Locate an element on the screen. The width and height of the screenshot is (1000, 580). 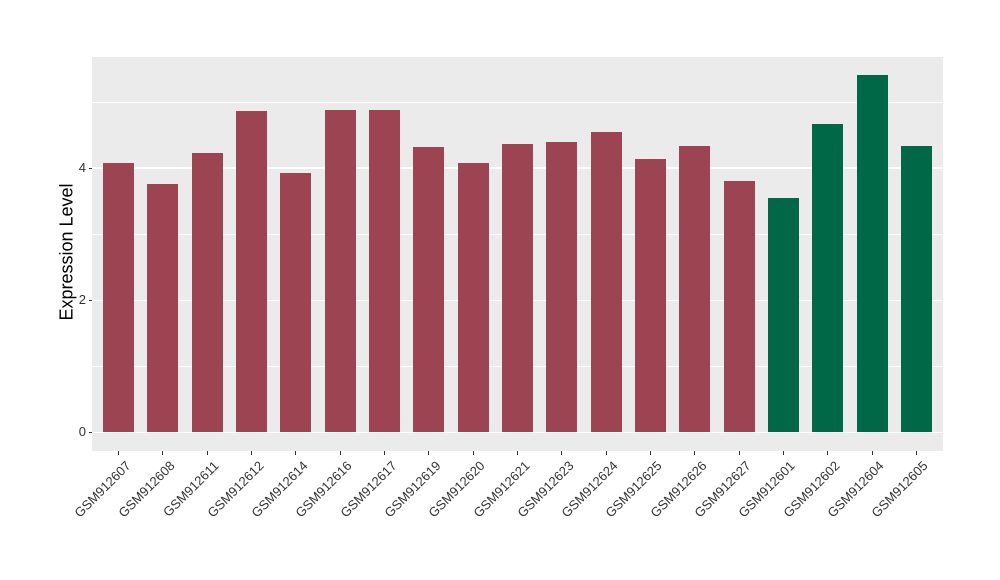
y-tick-label: 4 is located at coordinates (82, 168).